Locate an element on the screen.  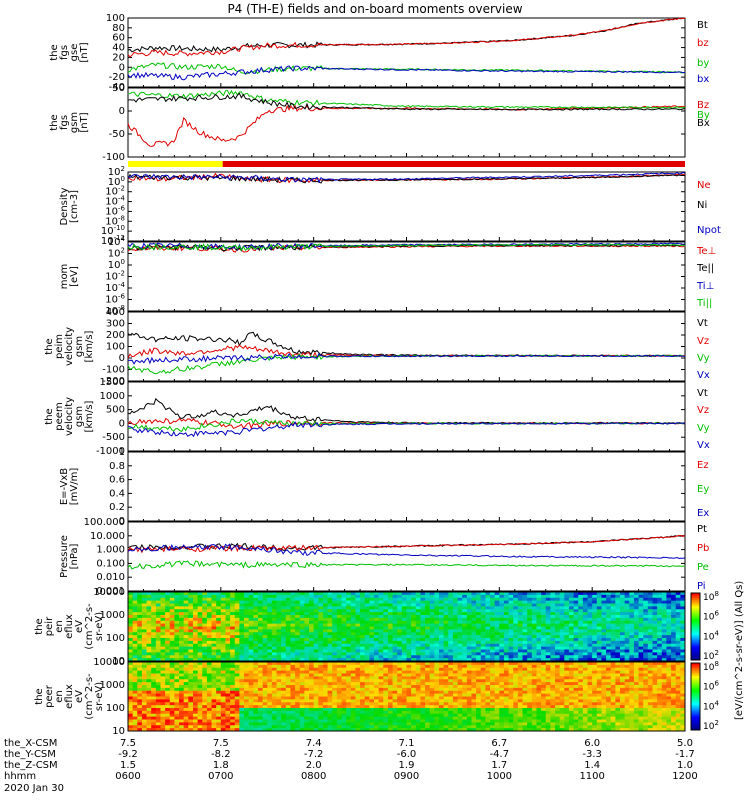
series-line-pi is located at coordinates (406, 551).